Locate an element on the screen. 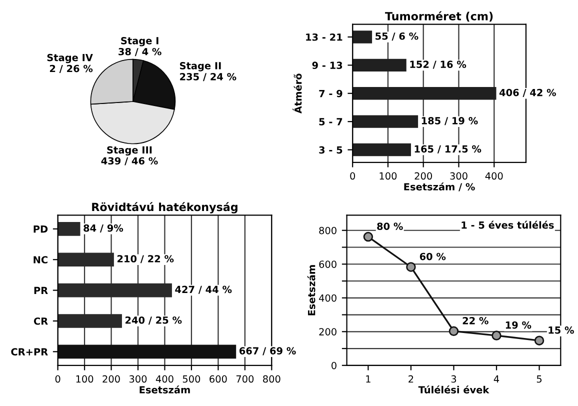  y-tick-label: NC is located at coordinates (41, 260).